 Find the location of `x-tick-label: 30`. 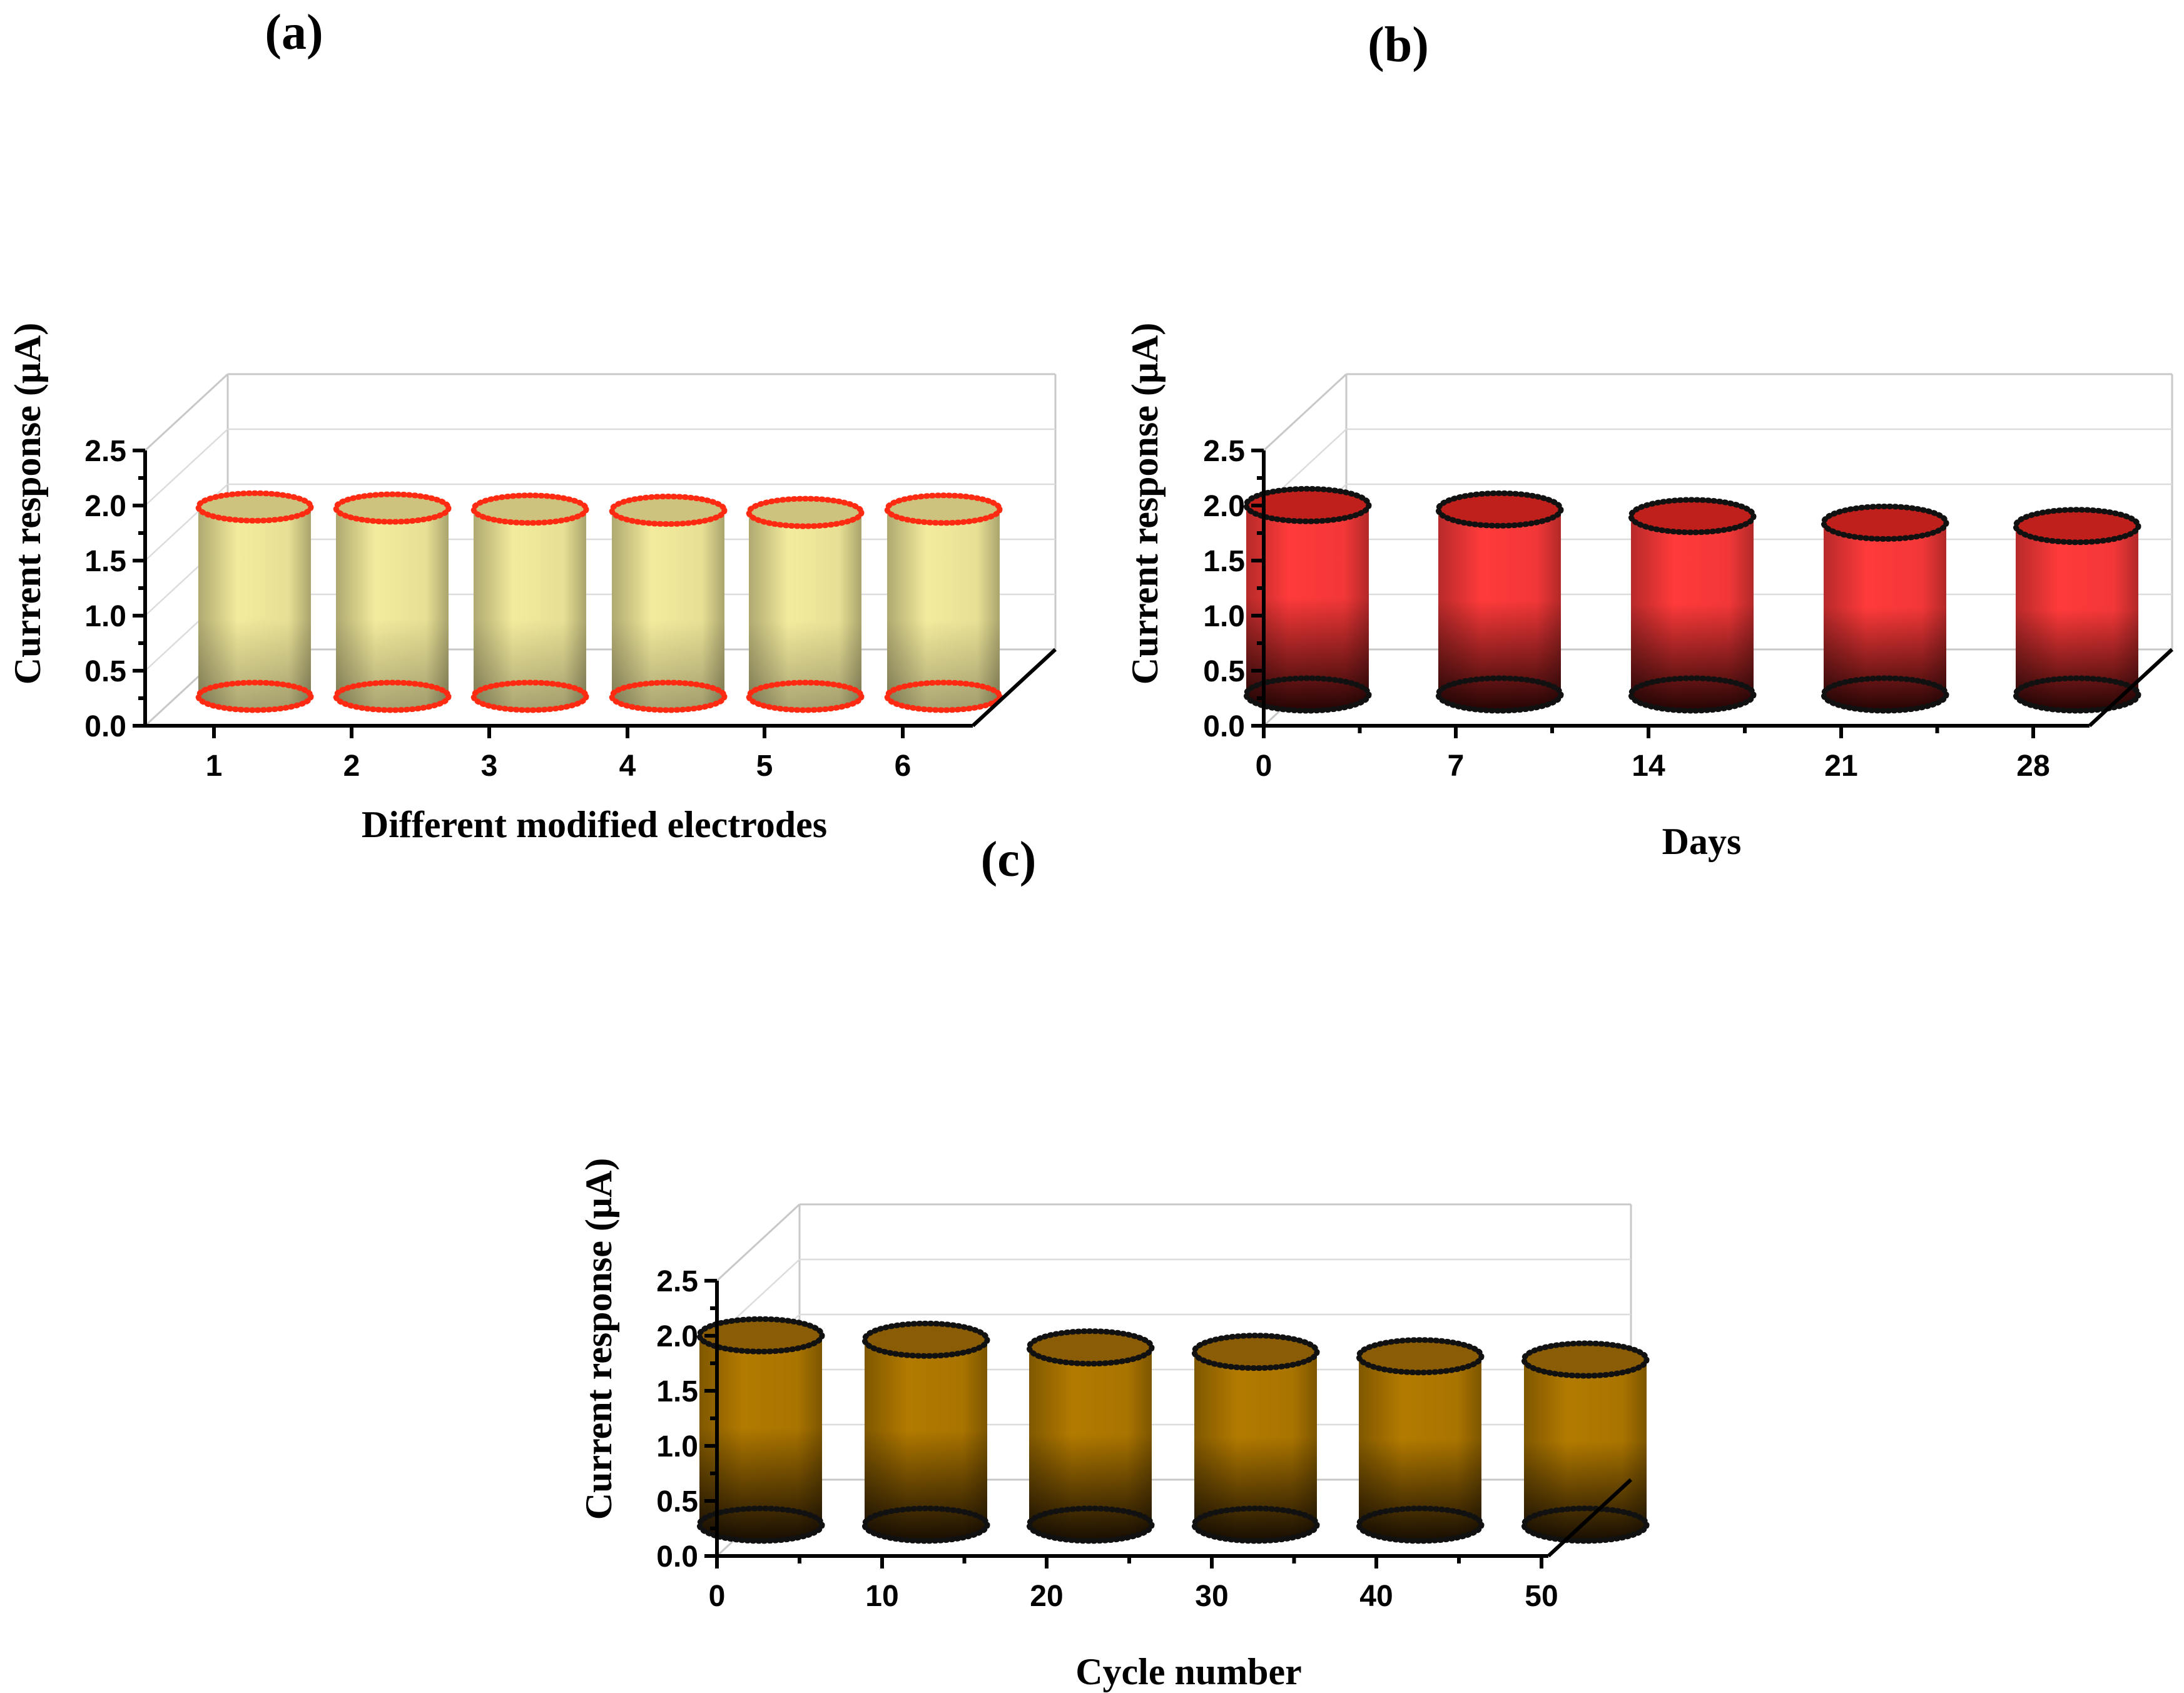

x-tick-label: 30 is located at coordinates (1211, 1596).